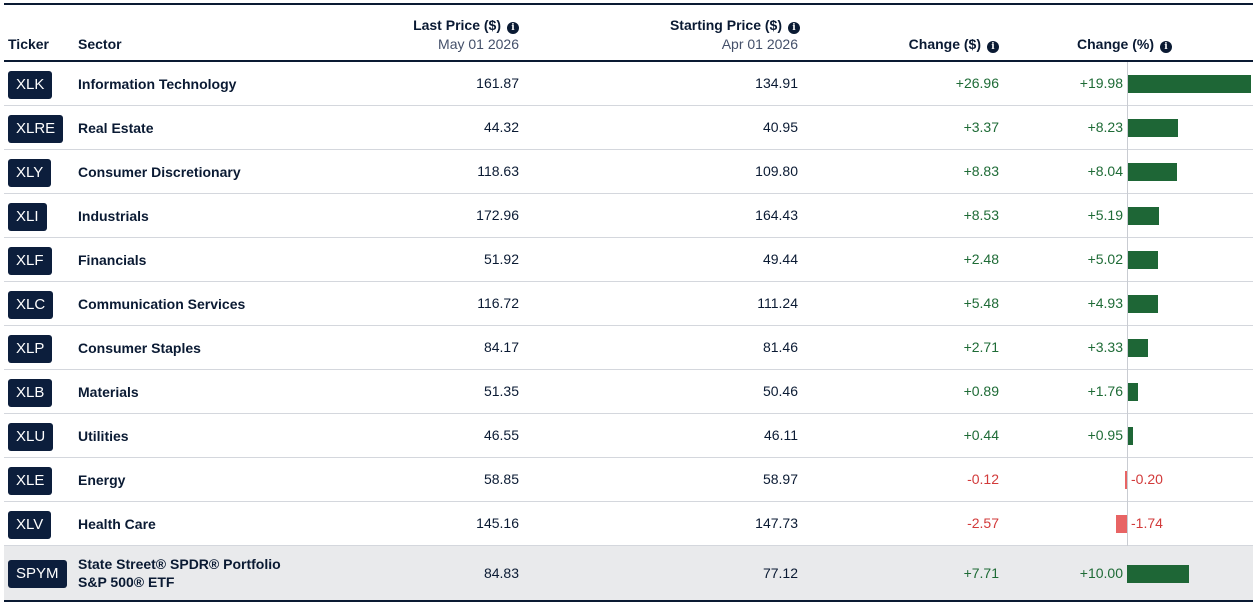 The height and width of the screenshot is (606, 1257). What do you see at coordinates (30, 349) in the screenshot?
I see `ticker-badge: XLP` at bounding box center [30, 349].